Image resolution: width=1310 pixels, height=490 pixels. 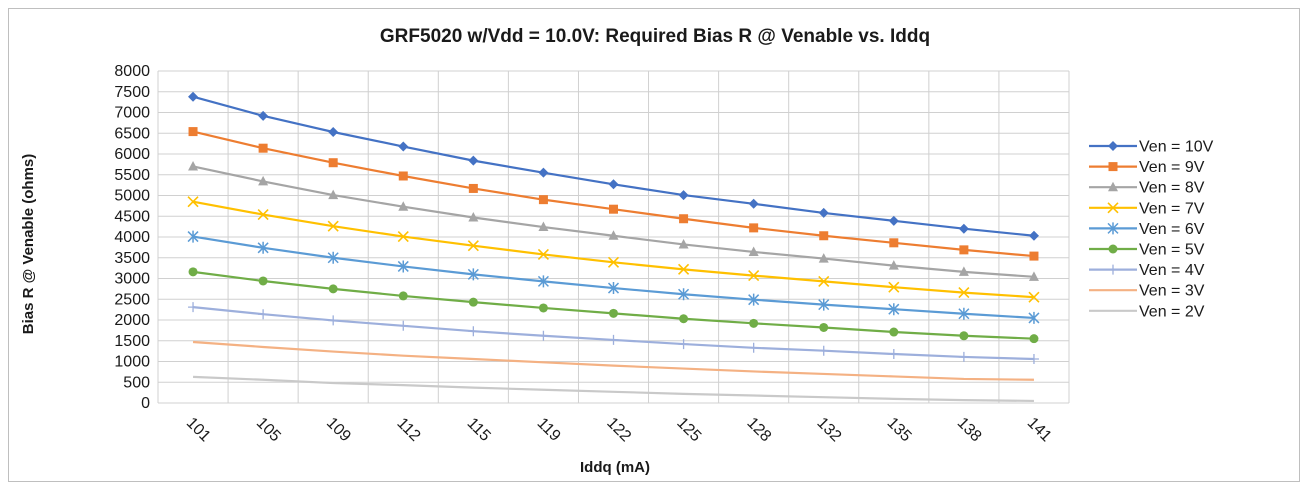 I want to click on legend-entry: Ven = 3V, so click(x=1147, y=291).